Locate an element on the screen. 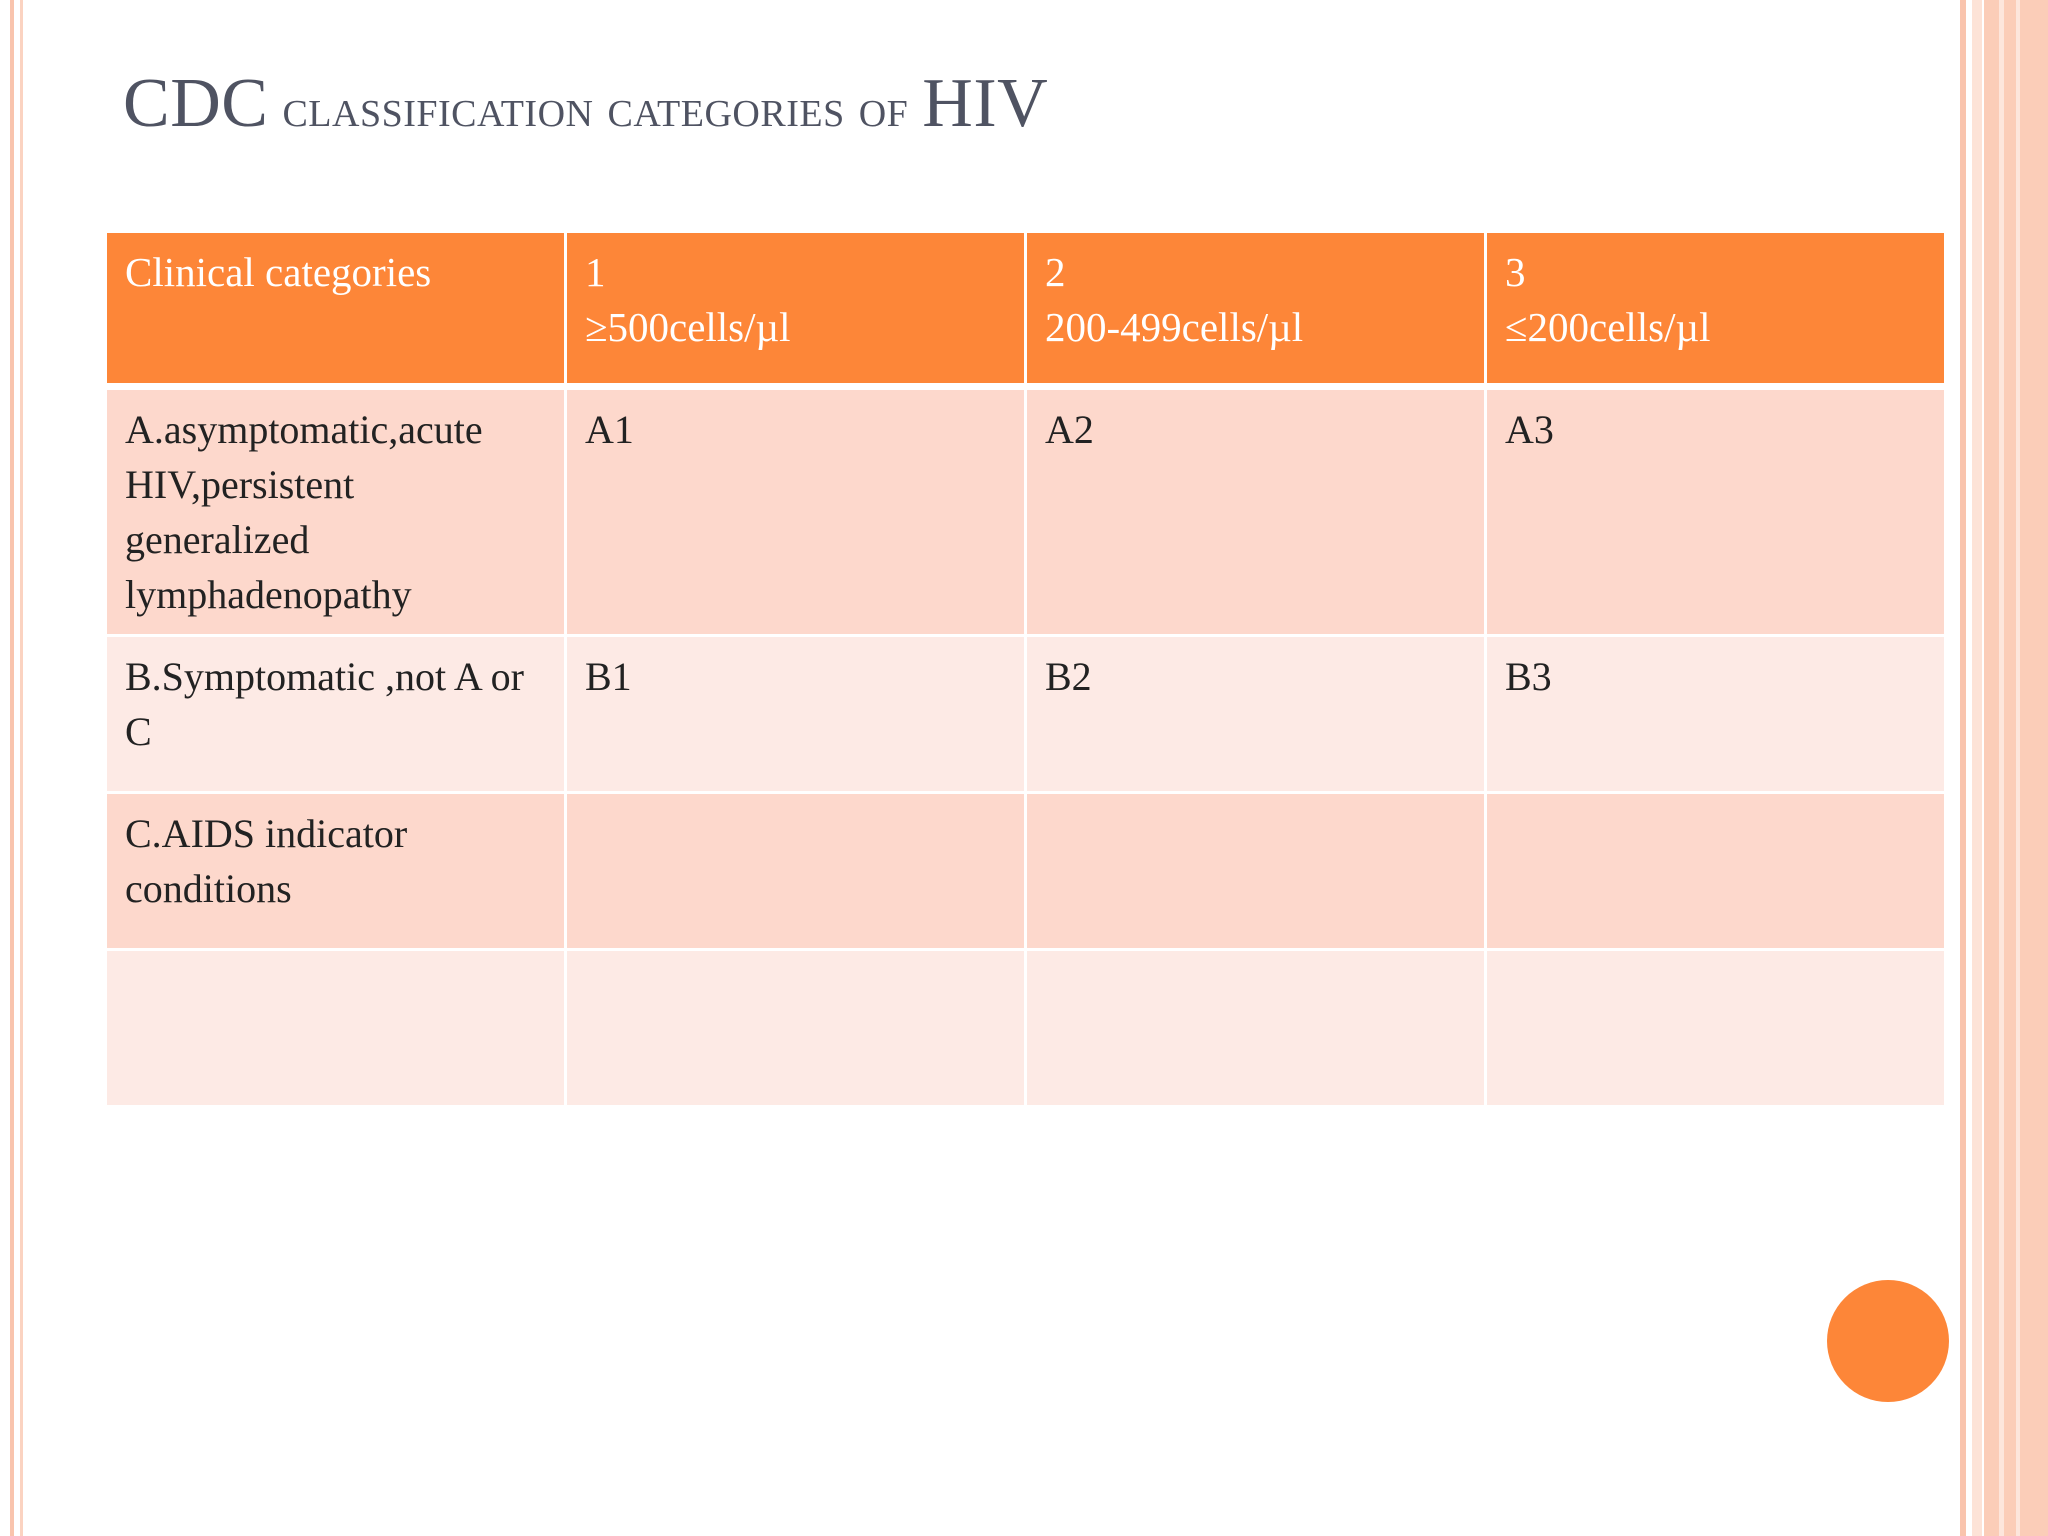  header-line: 200-499cells/µl is located at coordinates (1174, 327).